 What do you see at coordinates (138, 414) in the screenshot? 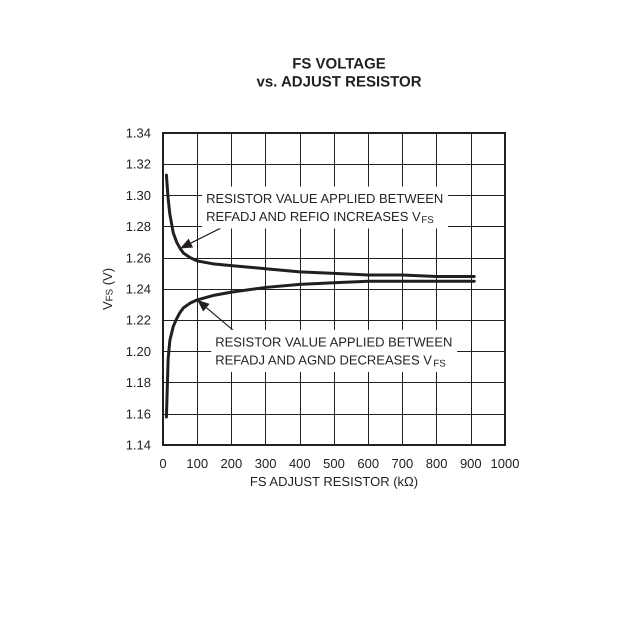
I see `y-tick-label: 1.16` at bounding box center [138, 414].